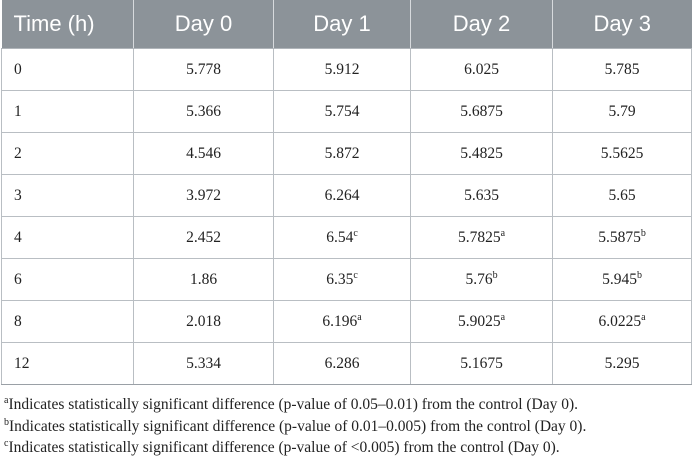  Describe the element at coordinates (67, 279) in the screenshot. I see `time-cell: 6` at that location.